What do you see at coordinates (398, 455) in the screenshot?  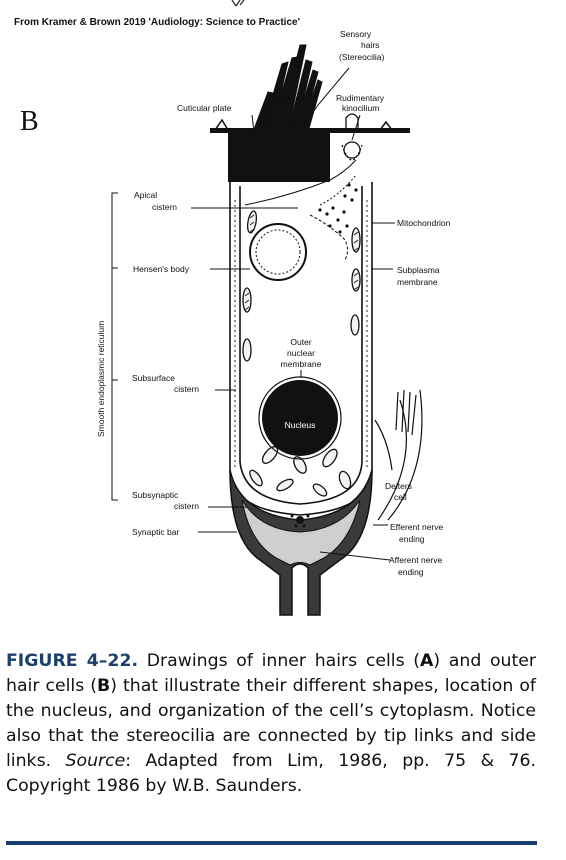 I see `deiters-cell` at bounding box center [398, 455].